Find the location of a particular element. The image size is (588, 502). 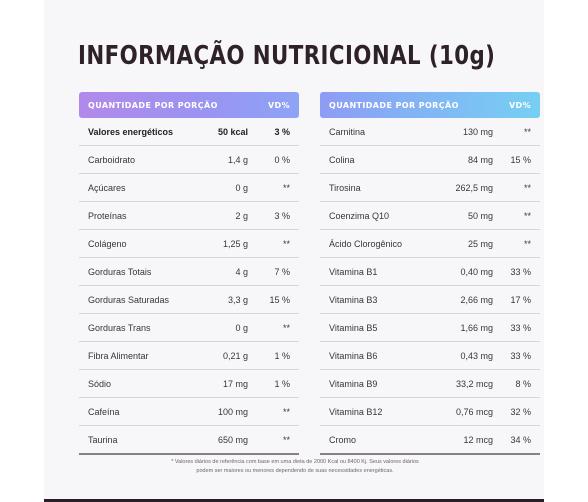

nutrient-quantity: 100 mg is located at coordinates (232, 412).